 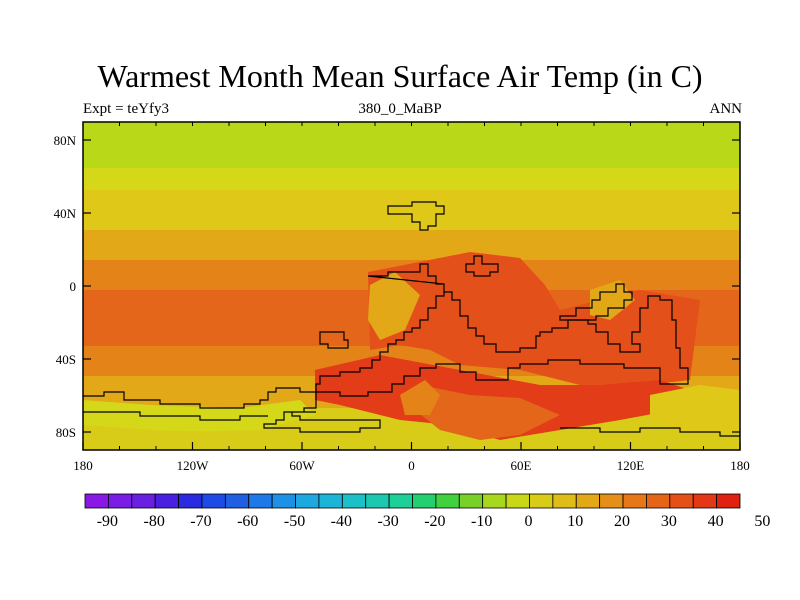 I want to click on colorbar-label: -20, so click(x=434, y=521).